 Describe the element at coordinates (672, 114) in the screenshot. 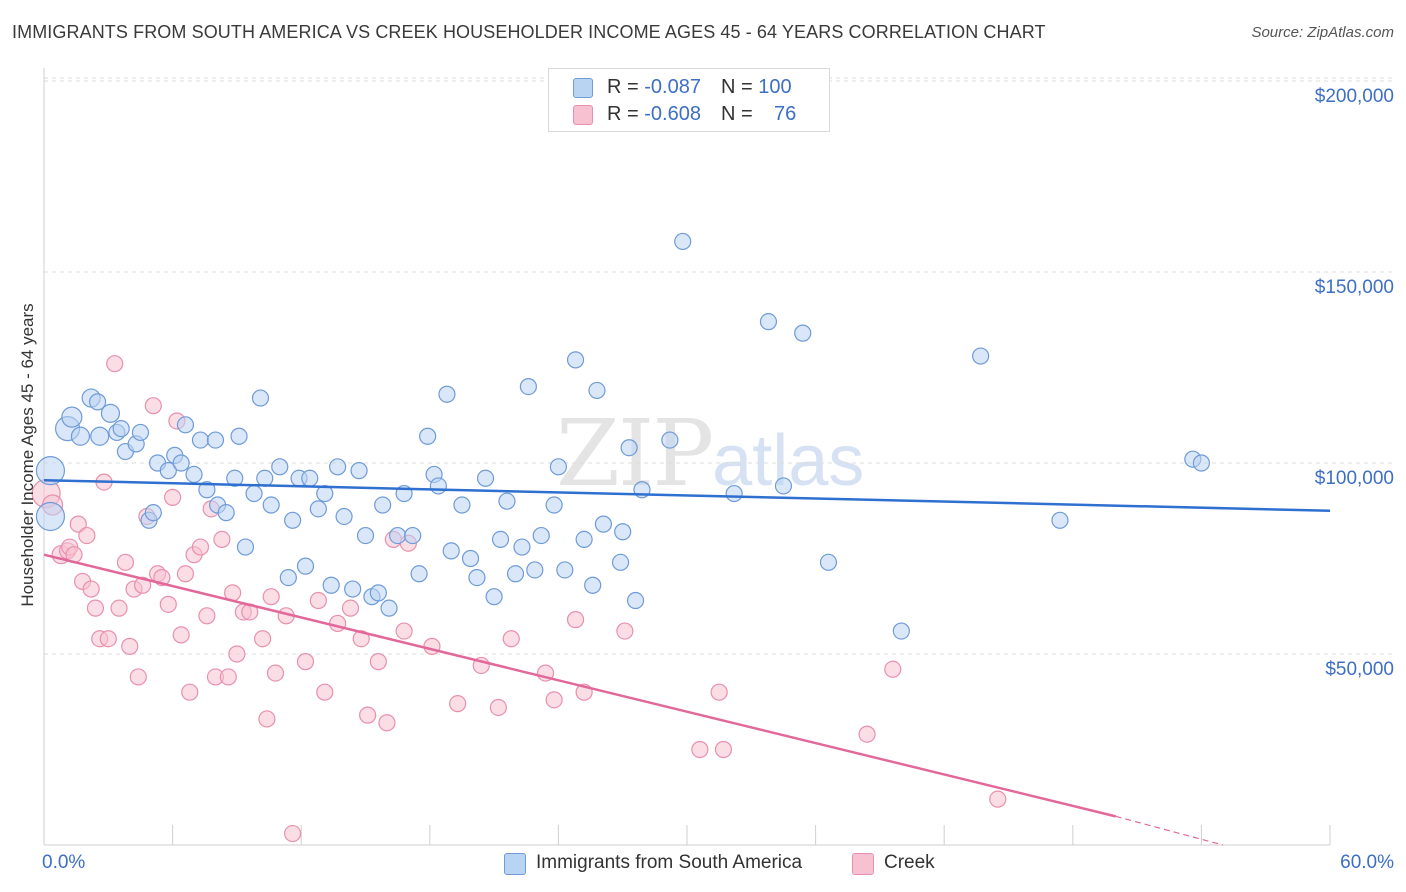

I see `legend-r-value: -0.608` at that location.